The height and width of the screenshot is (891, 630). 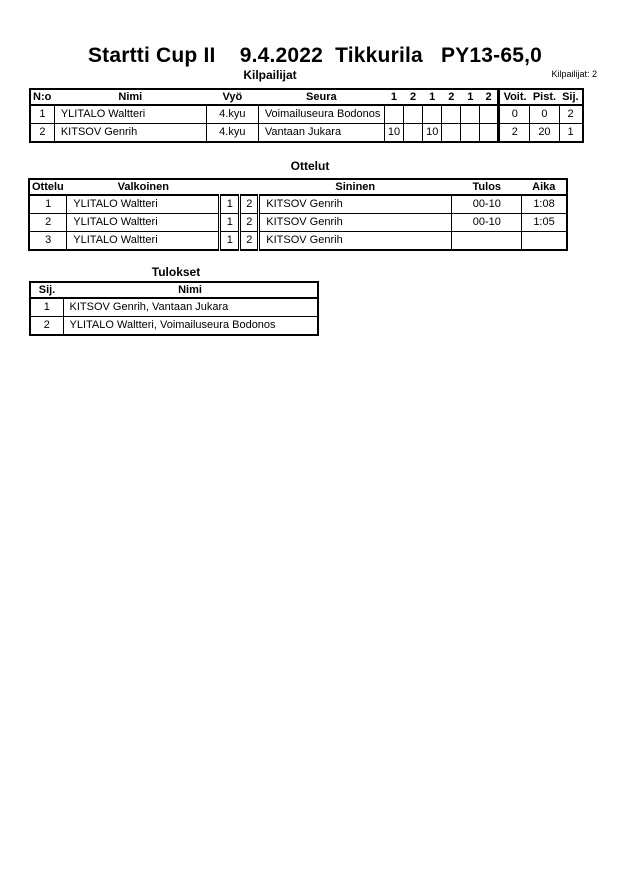 I want to click on col-header-blue: Sininen, so click(x=355, y=187).